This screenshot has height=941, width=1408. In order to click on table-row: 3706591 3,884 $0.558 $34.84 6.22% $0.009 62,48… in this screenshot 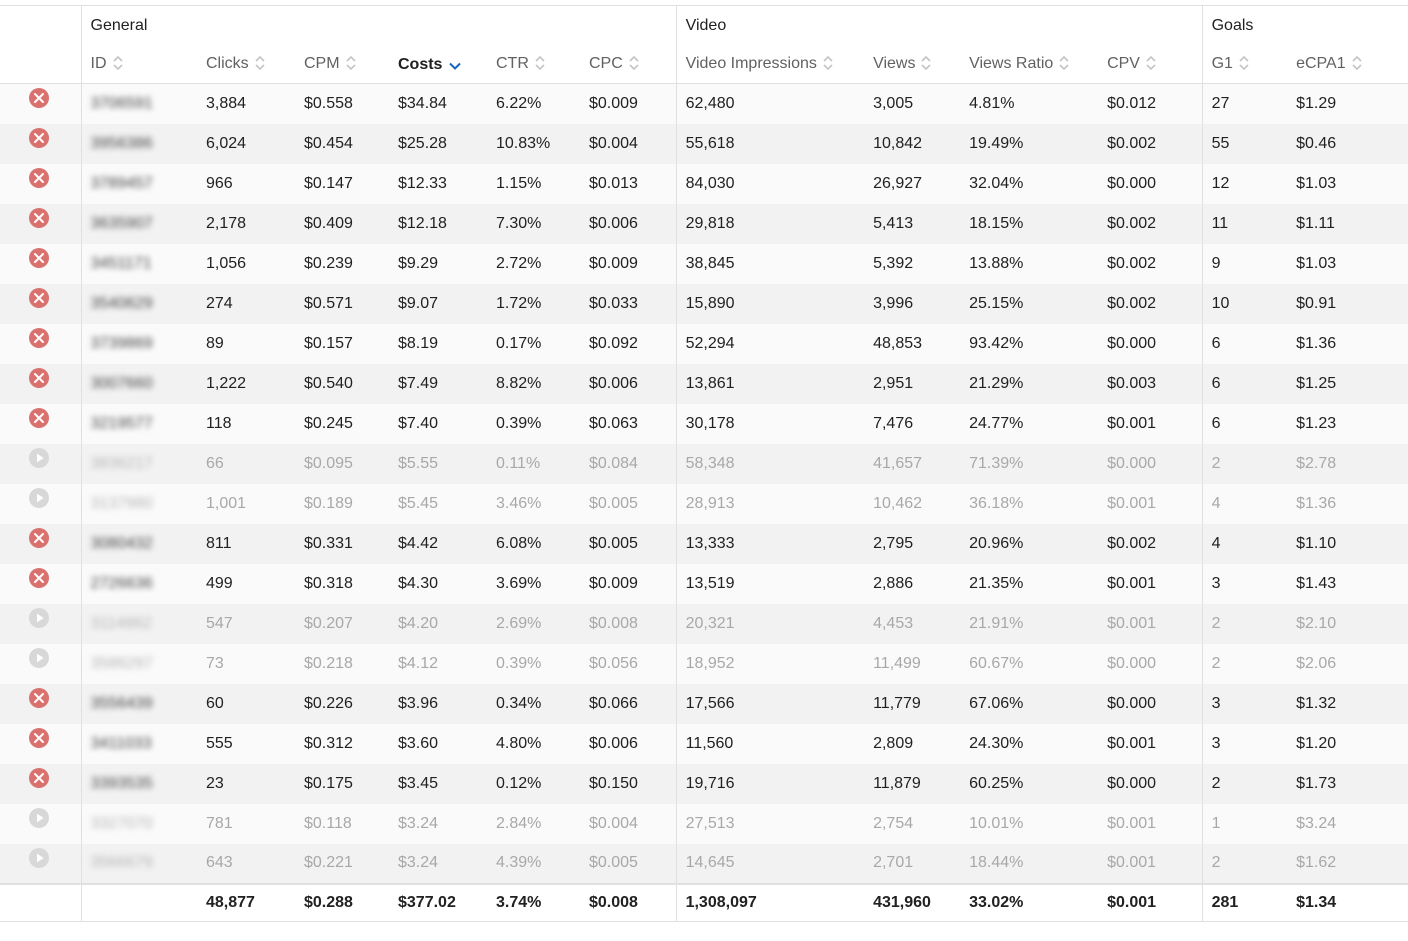, I will do `click(704, 103)`.